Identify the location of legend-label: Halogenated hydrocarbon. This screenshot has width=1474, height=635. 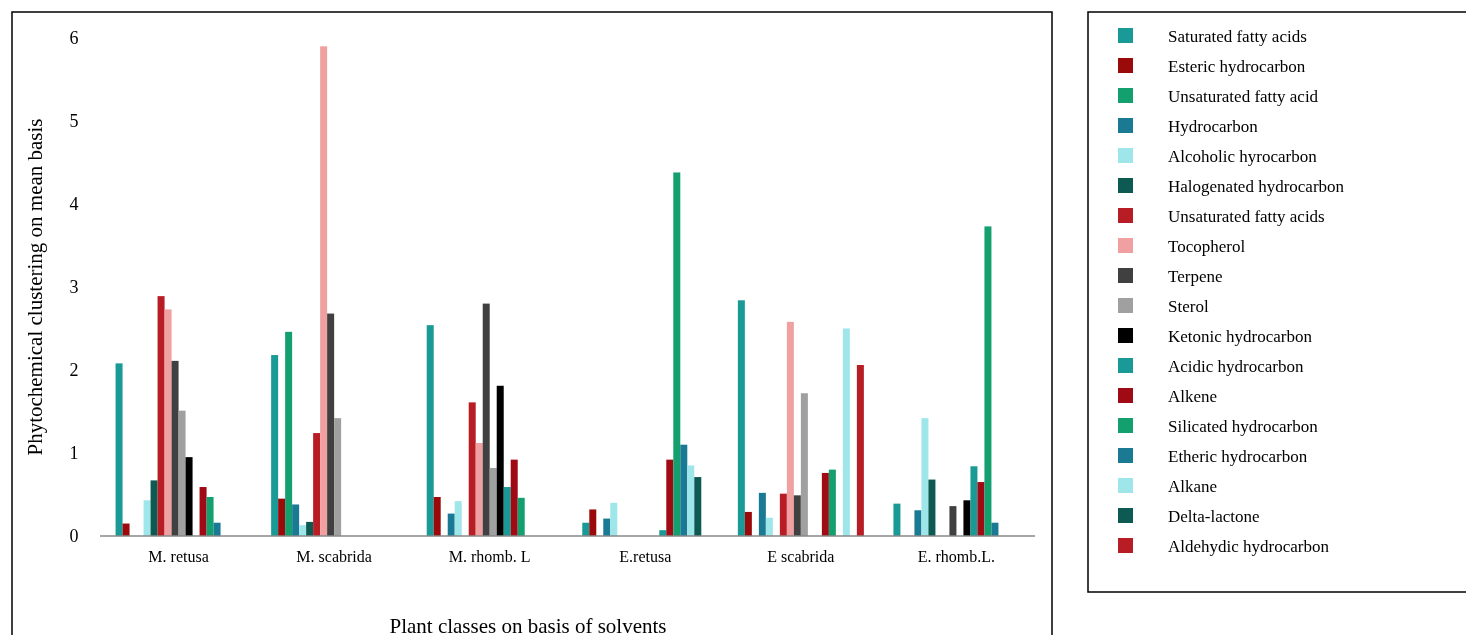
(1256, 186).